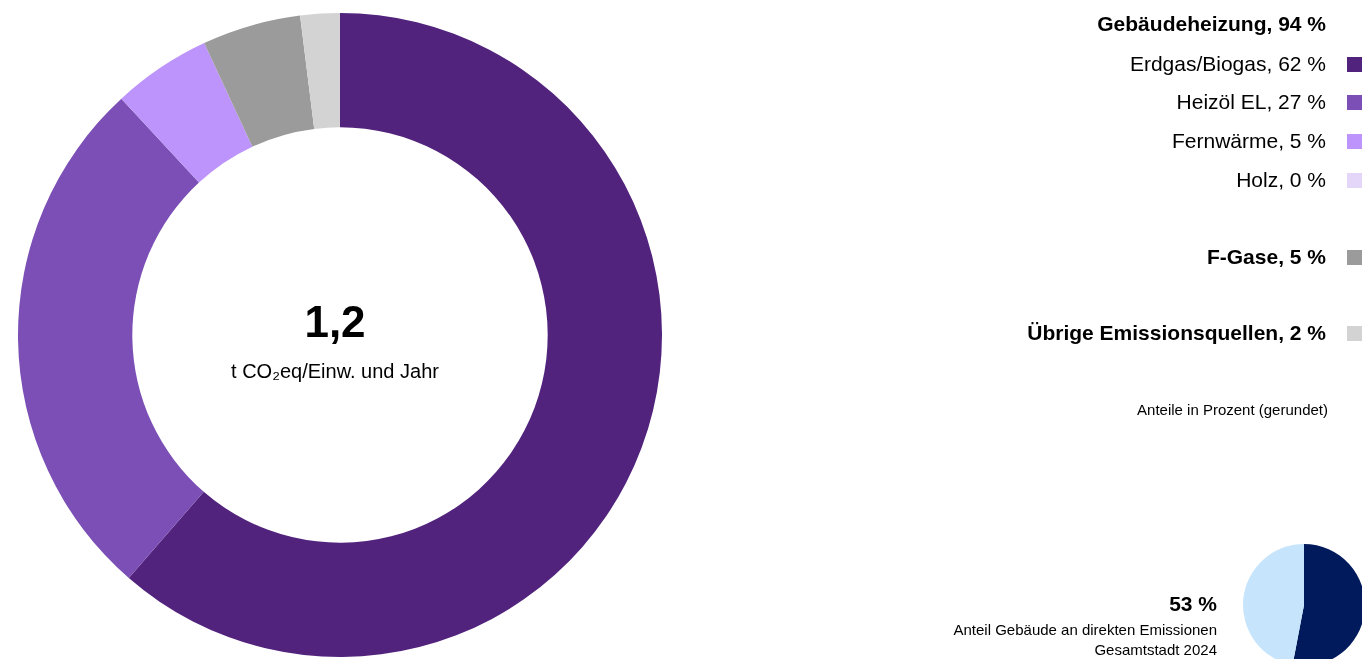  What do you see at coordinates (1281, 180) in the screenshot?
I see `legend-label: Holz, 0 %` at bounding box center [1281, 180].